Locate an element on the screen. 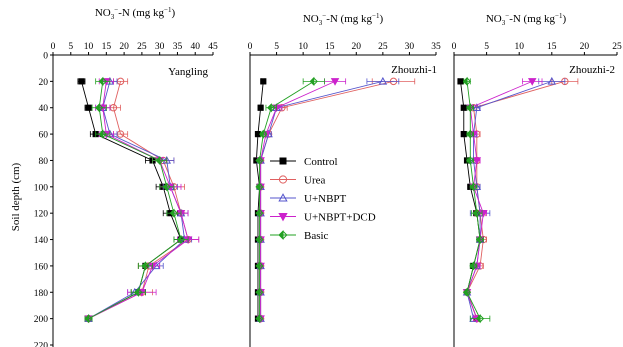 The image size is (623, 347). y-tick-label: 100 is located at coordinates (41, 188).